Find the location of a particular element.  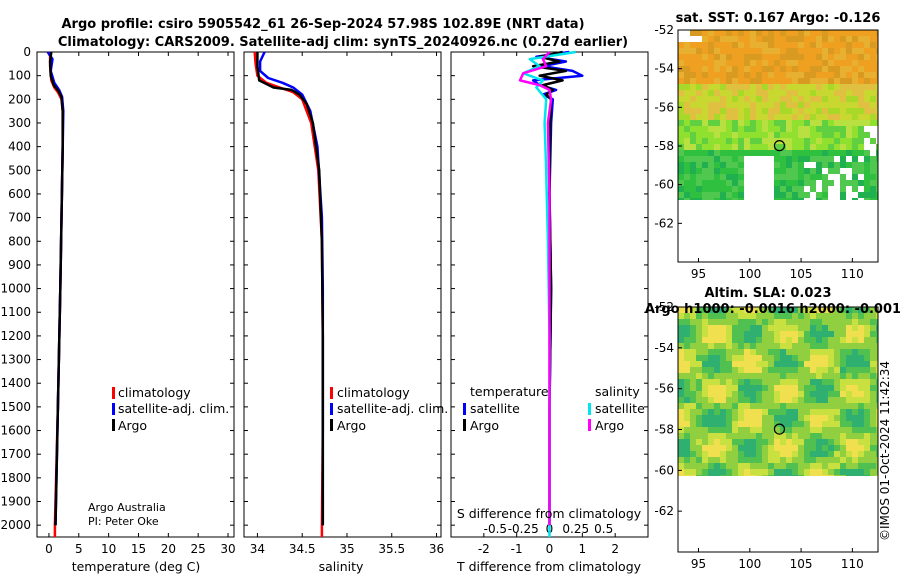

y-tick-label: -62 is located at coordinates (664, 223).